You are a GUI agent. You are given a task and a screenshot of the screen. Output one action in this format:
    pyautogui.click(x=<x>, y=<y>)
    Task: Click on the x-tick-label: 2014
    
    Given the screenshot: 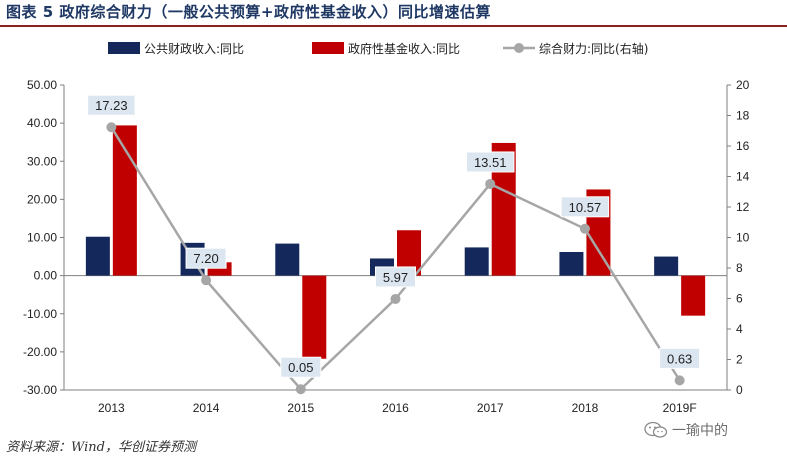 What is the action you would take?
    pyautogui.click(x=206, y=408)
    